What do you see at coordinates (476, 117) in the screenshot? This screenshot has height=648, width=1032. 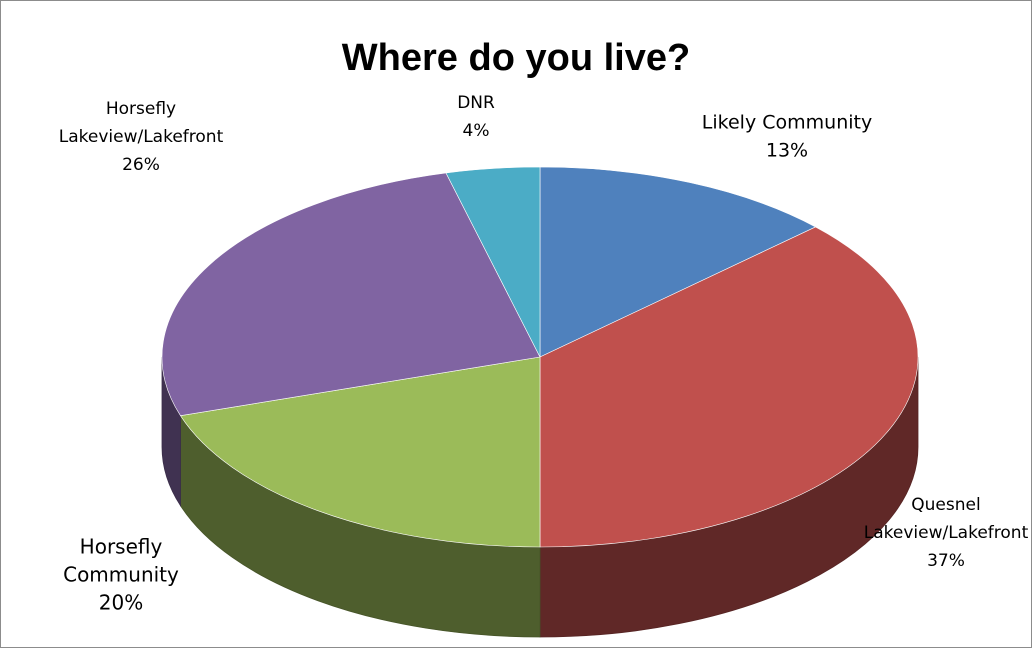 I see `slice-label-5: DNR 4%` at bounding box center [476, 117].